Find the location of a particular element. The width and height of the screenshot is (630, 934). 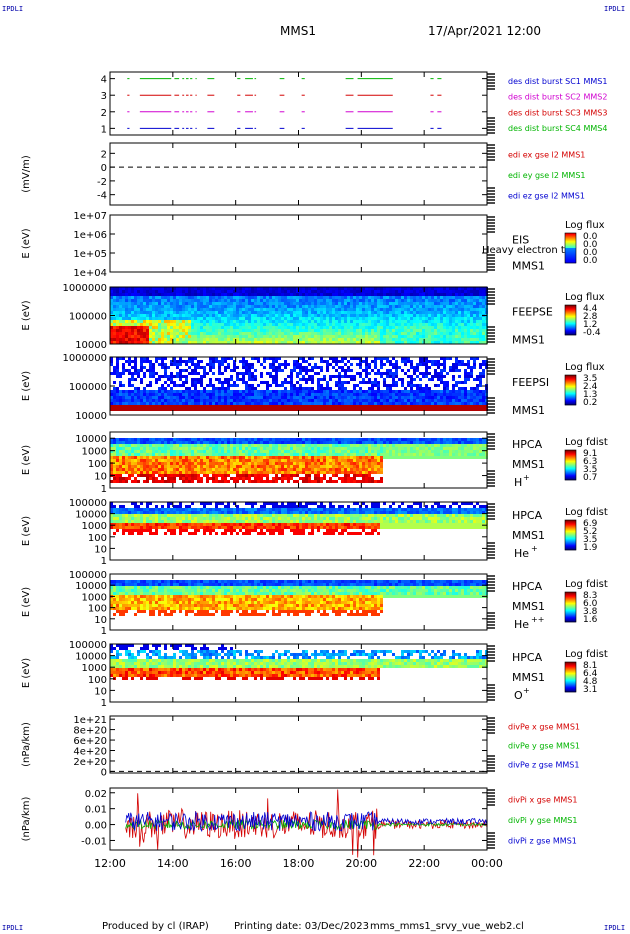

colorbar-tick-label: 3.1 is located at coordinates (590, 690).